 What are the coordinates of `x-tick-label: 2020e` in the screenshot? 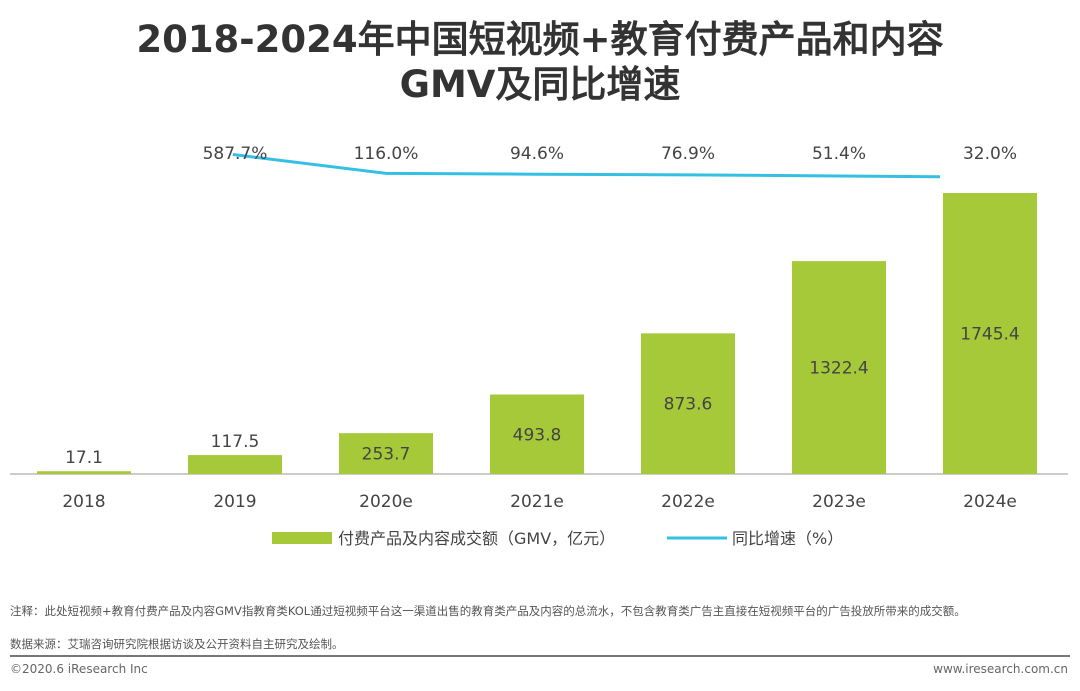 It's located at (386, 502).